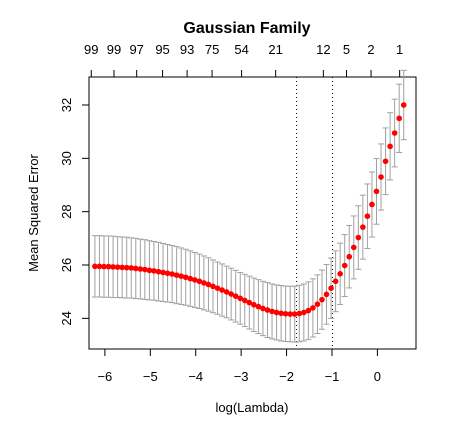 This screenshot has width=459, height=426. Describe the element at coordinates (241, 376) in the screenshot. I see `x-tick-label: −3` at that location.